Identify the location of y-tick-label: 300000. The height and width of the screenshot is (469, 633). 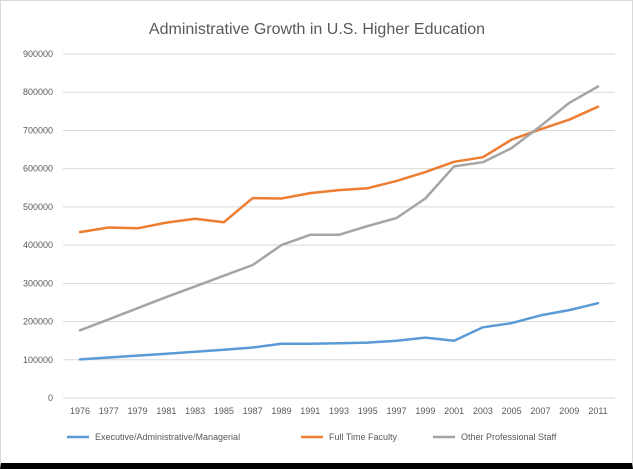
(38, 283).